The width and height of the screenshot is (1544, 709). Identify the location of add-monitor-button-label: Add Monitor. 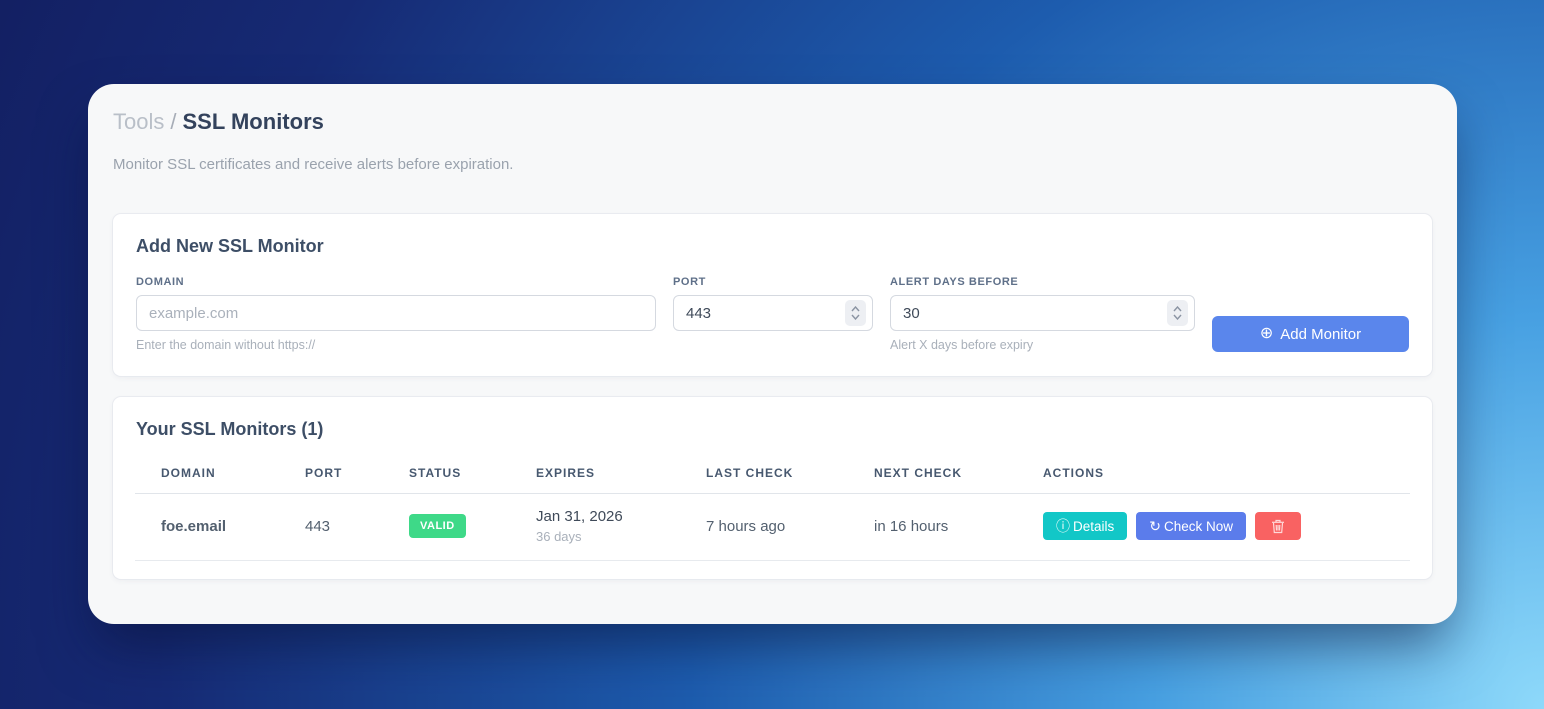
(1321, 334).